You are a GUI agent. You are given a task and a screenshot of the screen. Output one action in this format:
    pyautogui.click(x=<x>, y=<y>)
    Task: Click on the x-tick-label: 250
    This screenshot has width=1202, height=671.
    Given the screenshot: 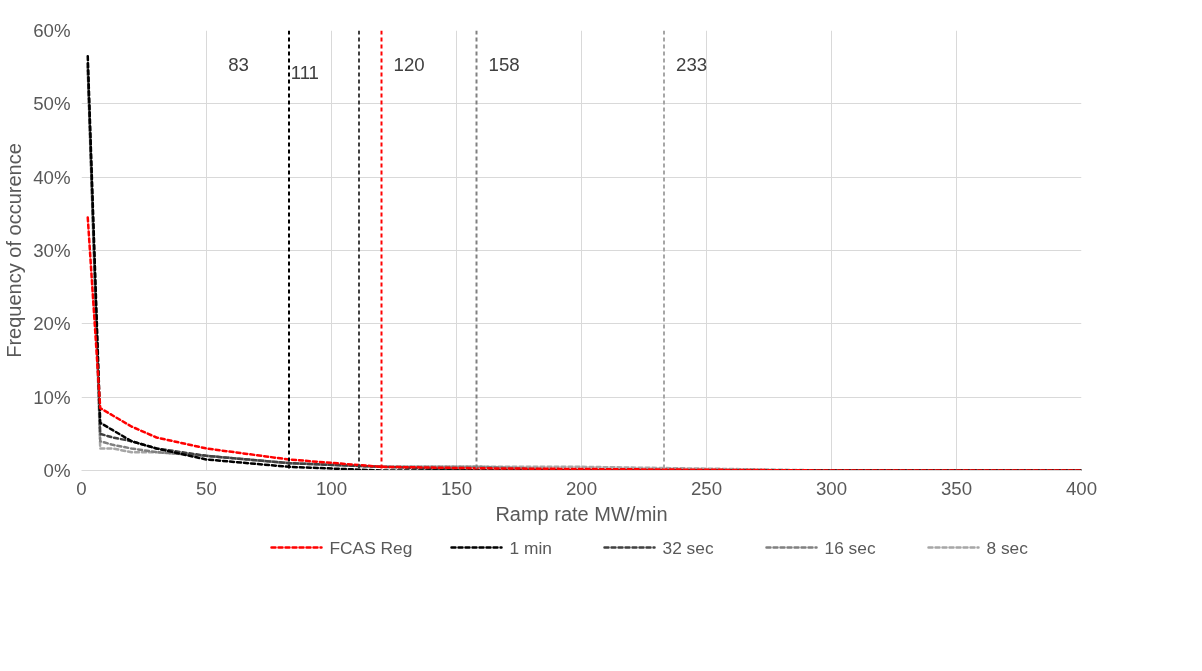 What is the action you would take?
    pyautogui.click(x=706, y=488)
    